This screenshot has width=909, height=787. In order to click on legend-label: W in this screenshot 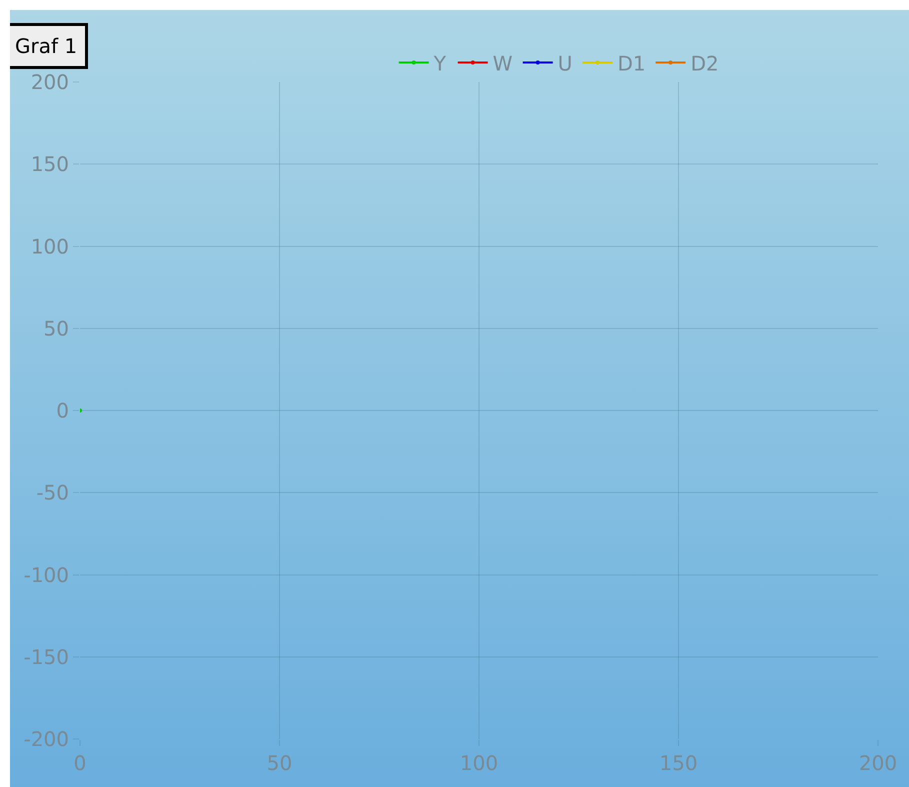, I will do `click(502, 63)`.